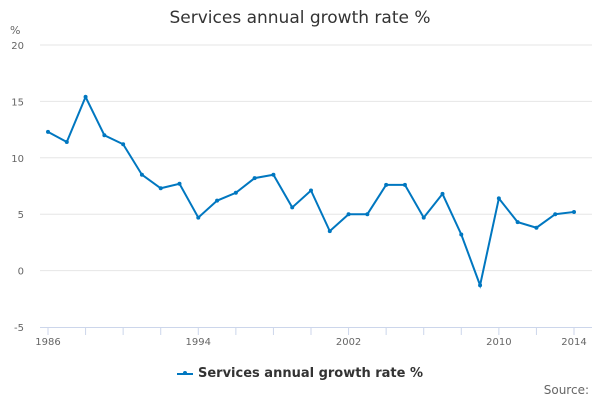  I want to click on y-tick-label: 10, so click(17, 159).